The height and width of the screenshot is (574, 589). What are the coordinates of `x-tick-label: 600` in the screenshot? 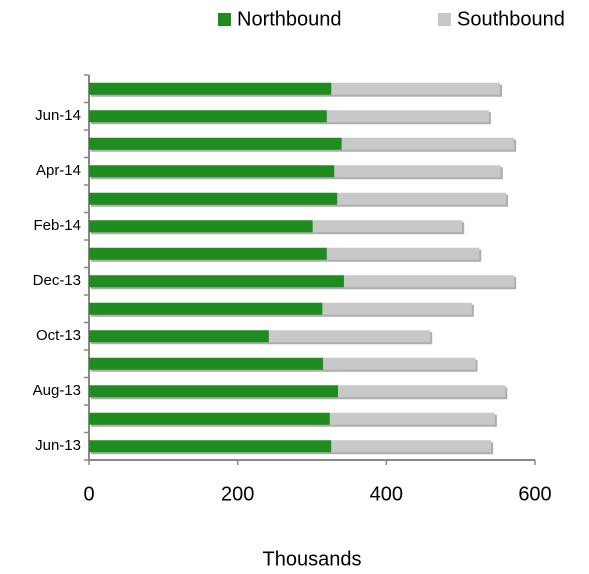 It's located at (534, 494).